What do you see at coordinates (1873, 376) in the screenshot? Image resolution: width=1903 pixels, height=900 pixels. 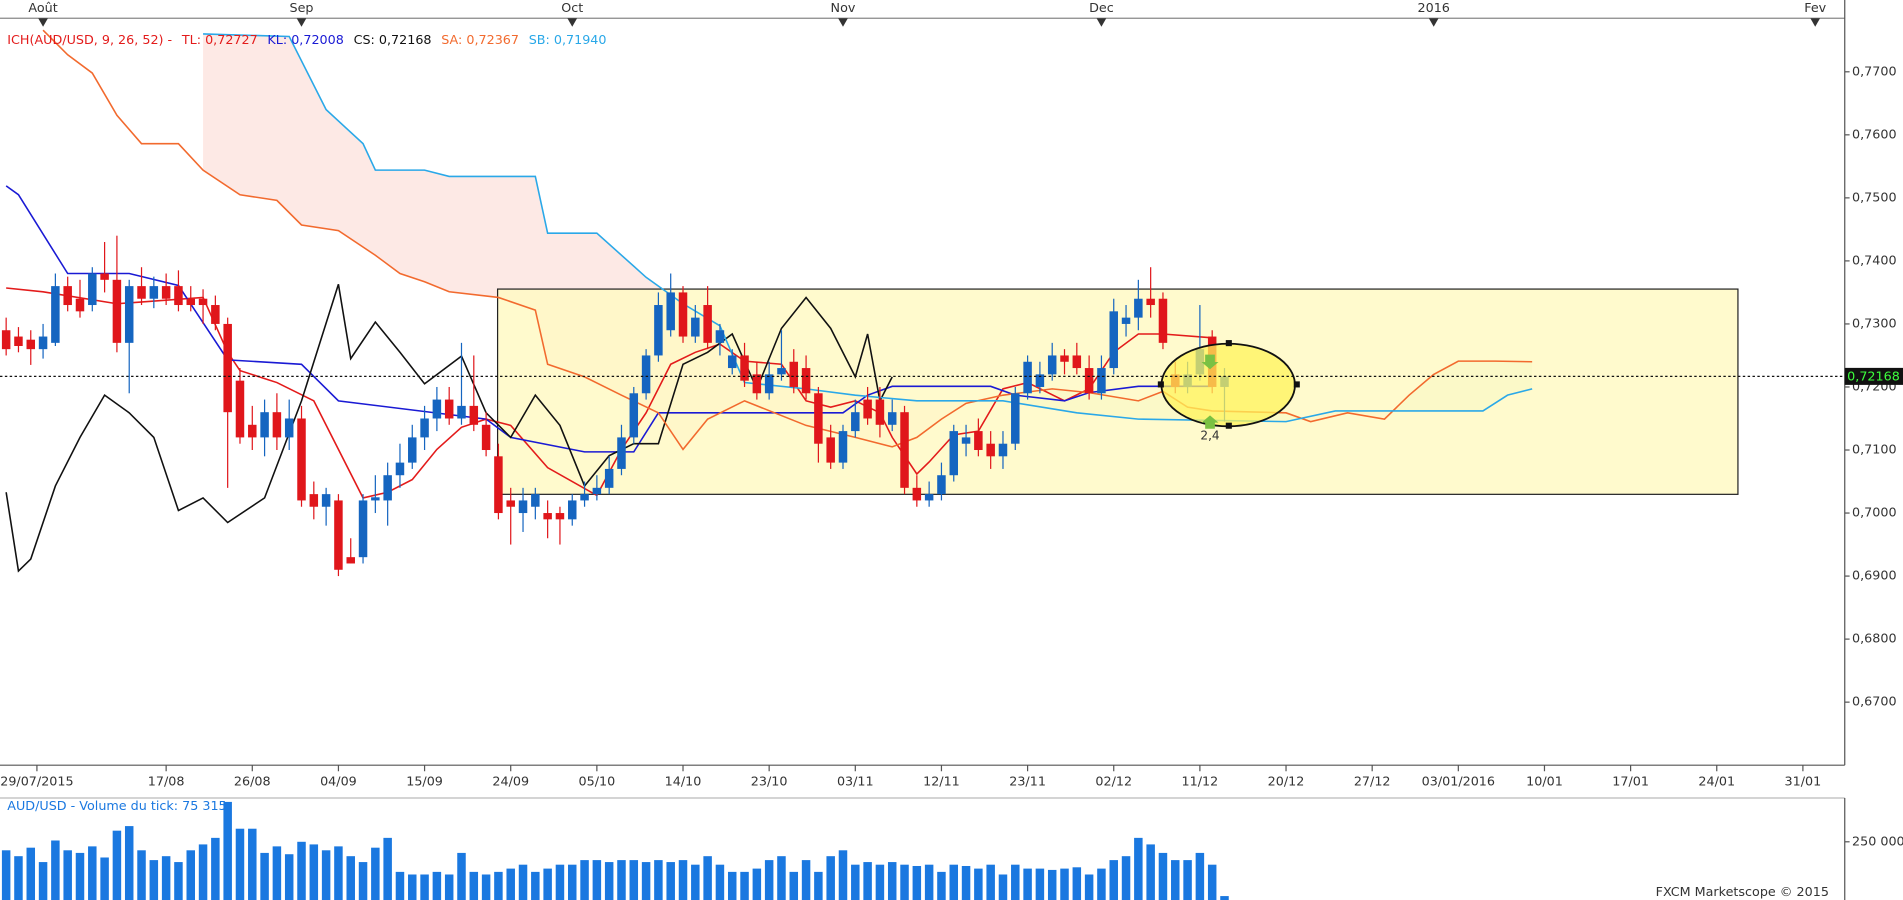 I see `last-price-label: 0,72168` at bounding box center [1873, 376].